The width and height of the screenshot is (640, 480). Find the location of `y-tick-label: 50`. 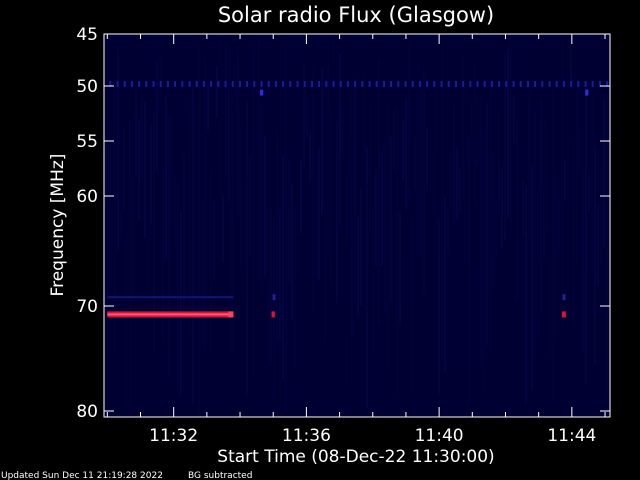

y-tick-label: 50 is located at coordinates (87, 87).